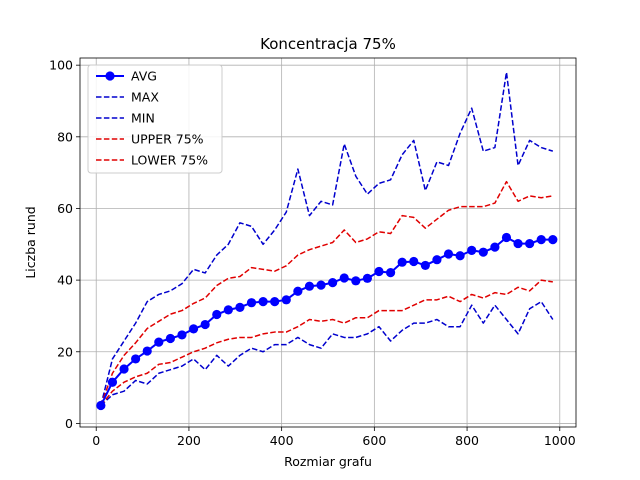 The width and height of the screenshot is (640, 480). Describe the element at coordinates (69, 423) in the screenshot. I see `y-tick-label: 0` at that location.